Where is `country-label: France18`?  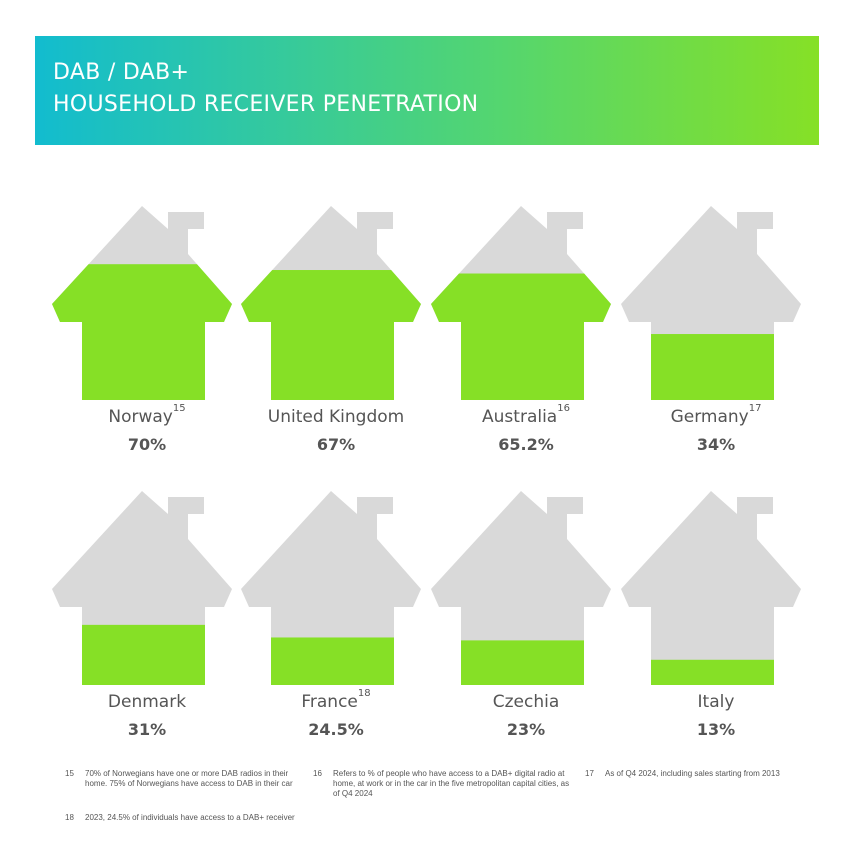
country-label: France18 is located at coordinates (336, 700).